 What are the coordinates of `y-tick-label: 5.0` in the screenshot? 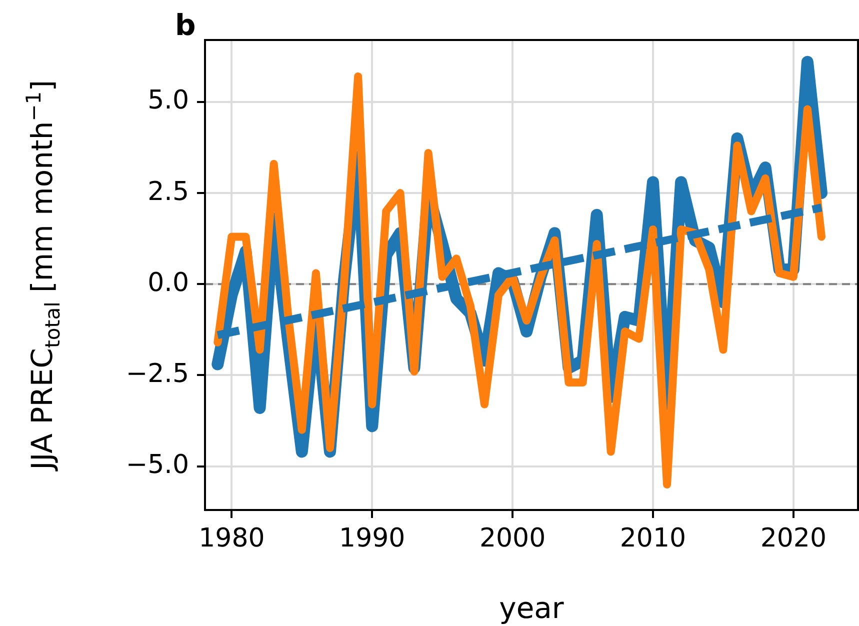 It's located at (168, 101).